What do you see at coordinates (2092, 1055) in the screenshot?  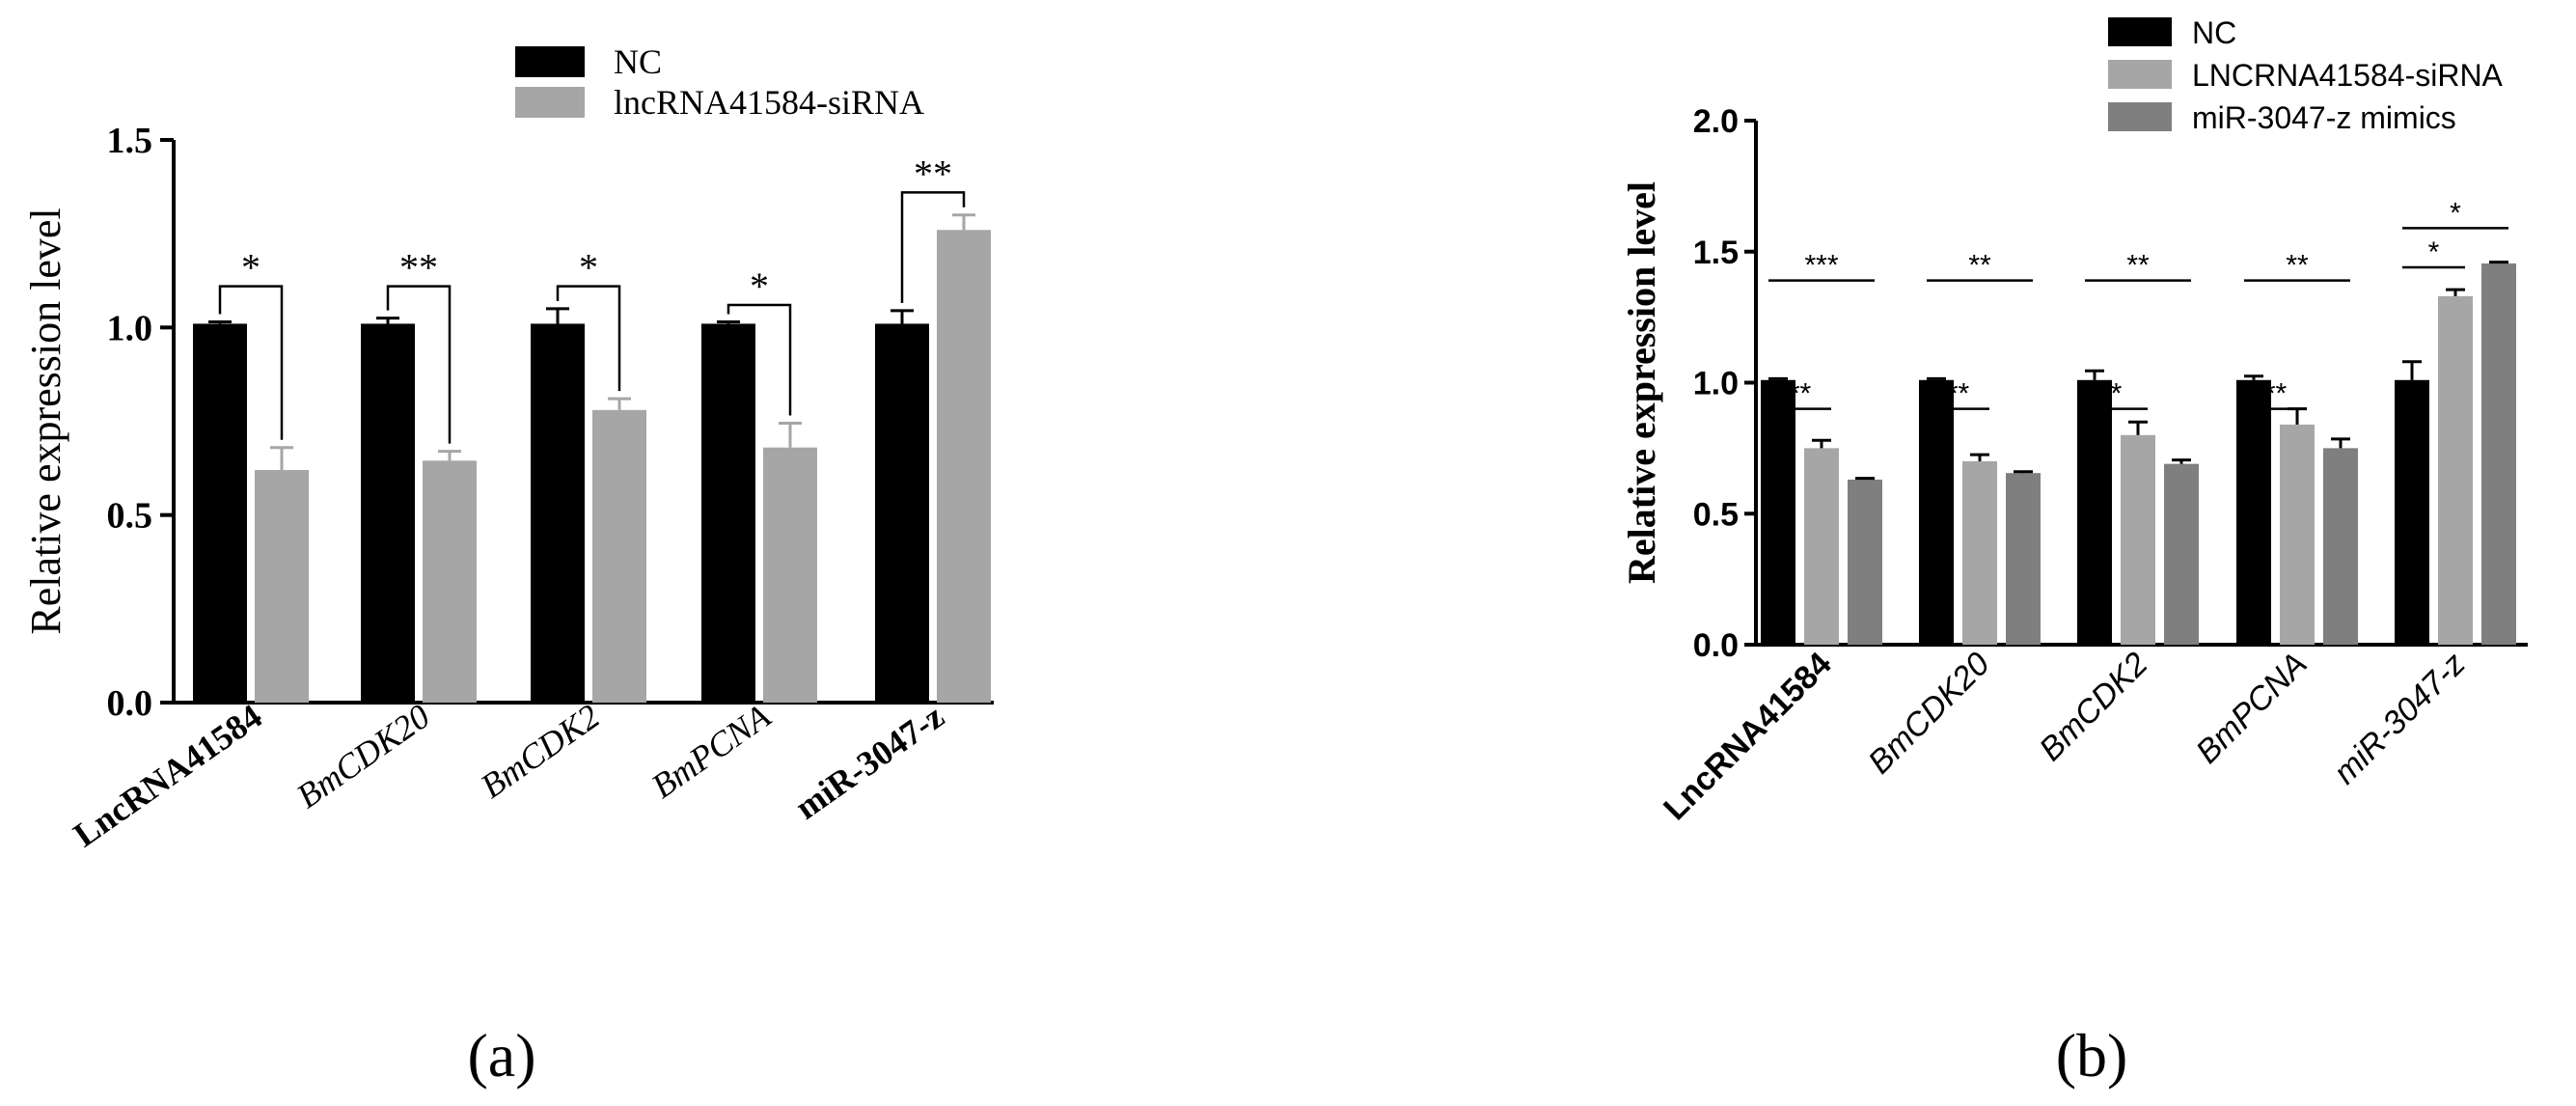 I see `panel-b-caption: (b)` at bounding box center [2092, 1055].